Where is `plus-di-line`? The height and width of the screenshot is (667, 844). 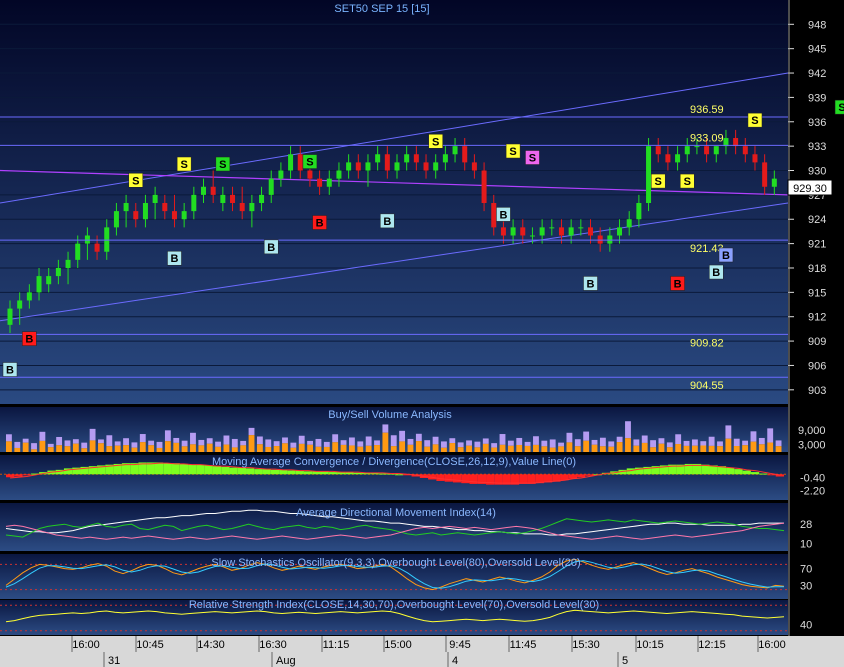 plus-di-line is located at coordinates (395, 528).